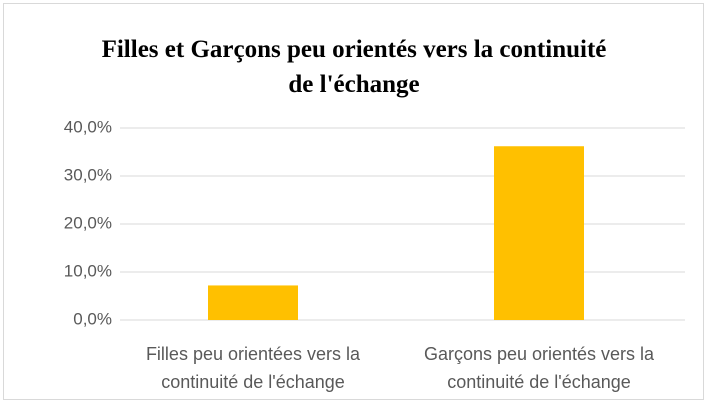 This screenshot has width=708, height=403. Describe the element at coordinates (92, 318) in the screenshot. I see `y-tick-label: 0,0%` at that location.